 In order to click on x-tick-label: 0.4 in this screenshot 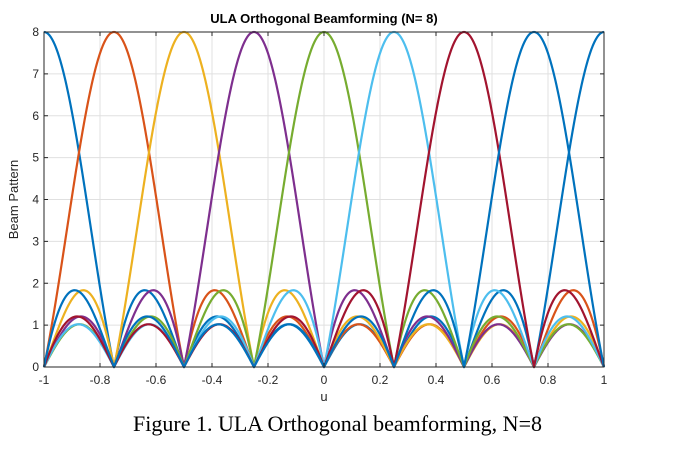, I will do `click(436, 380)`.